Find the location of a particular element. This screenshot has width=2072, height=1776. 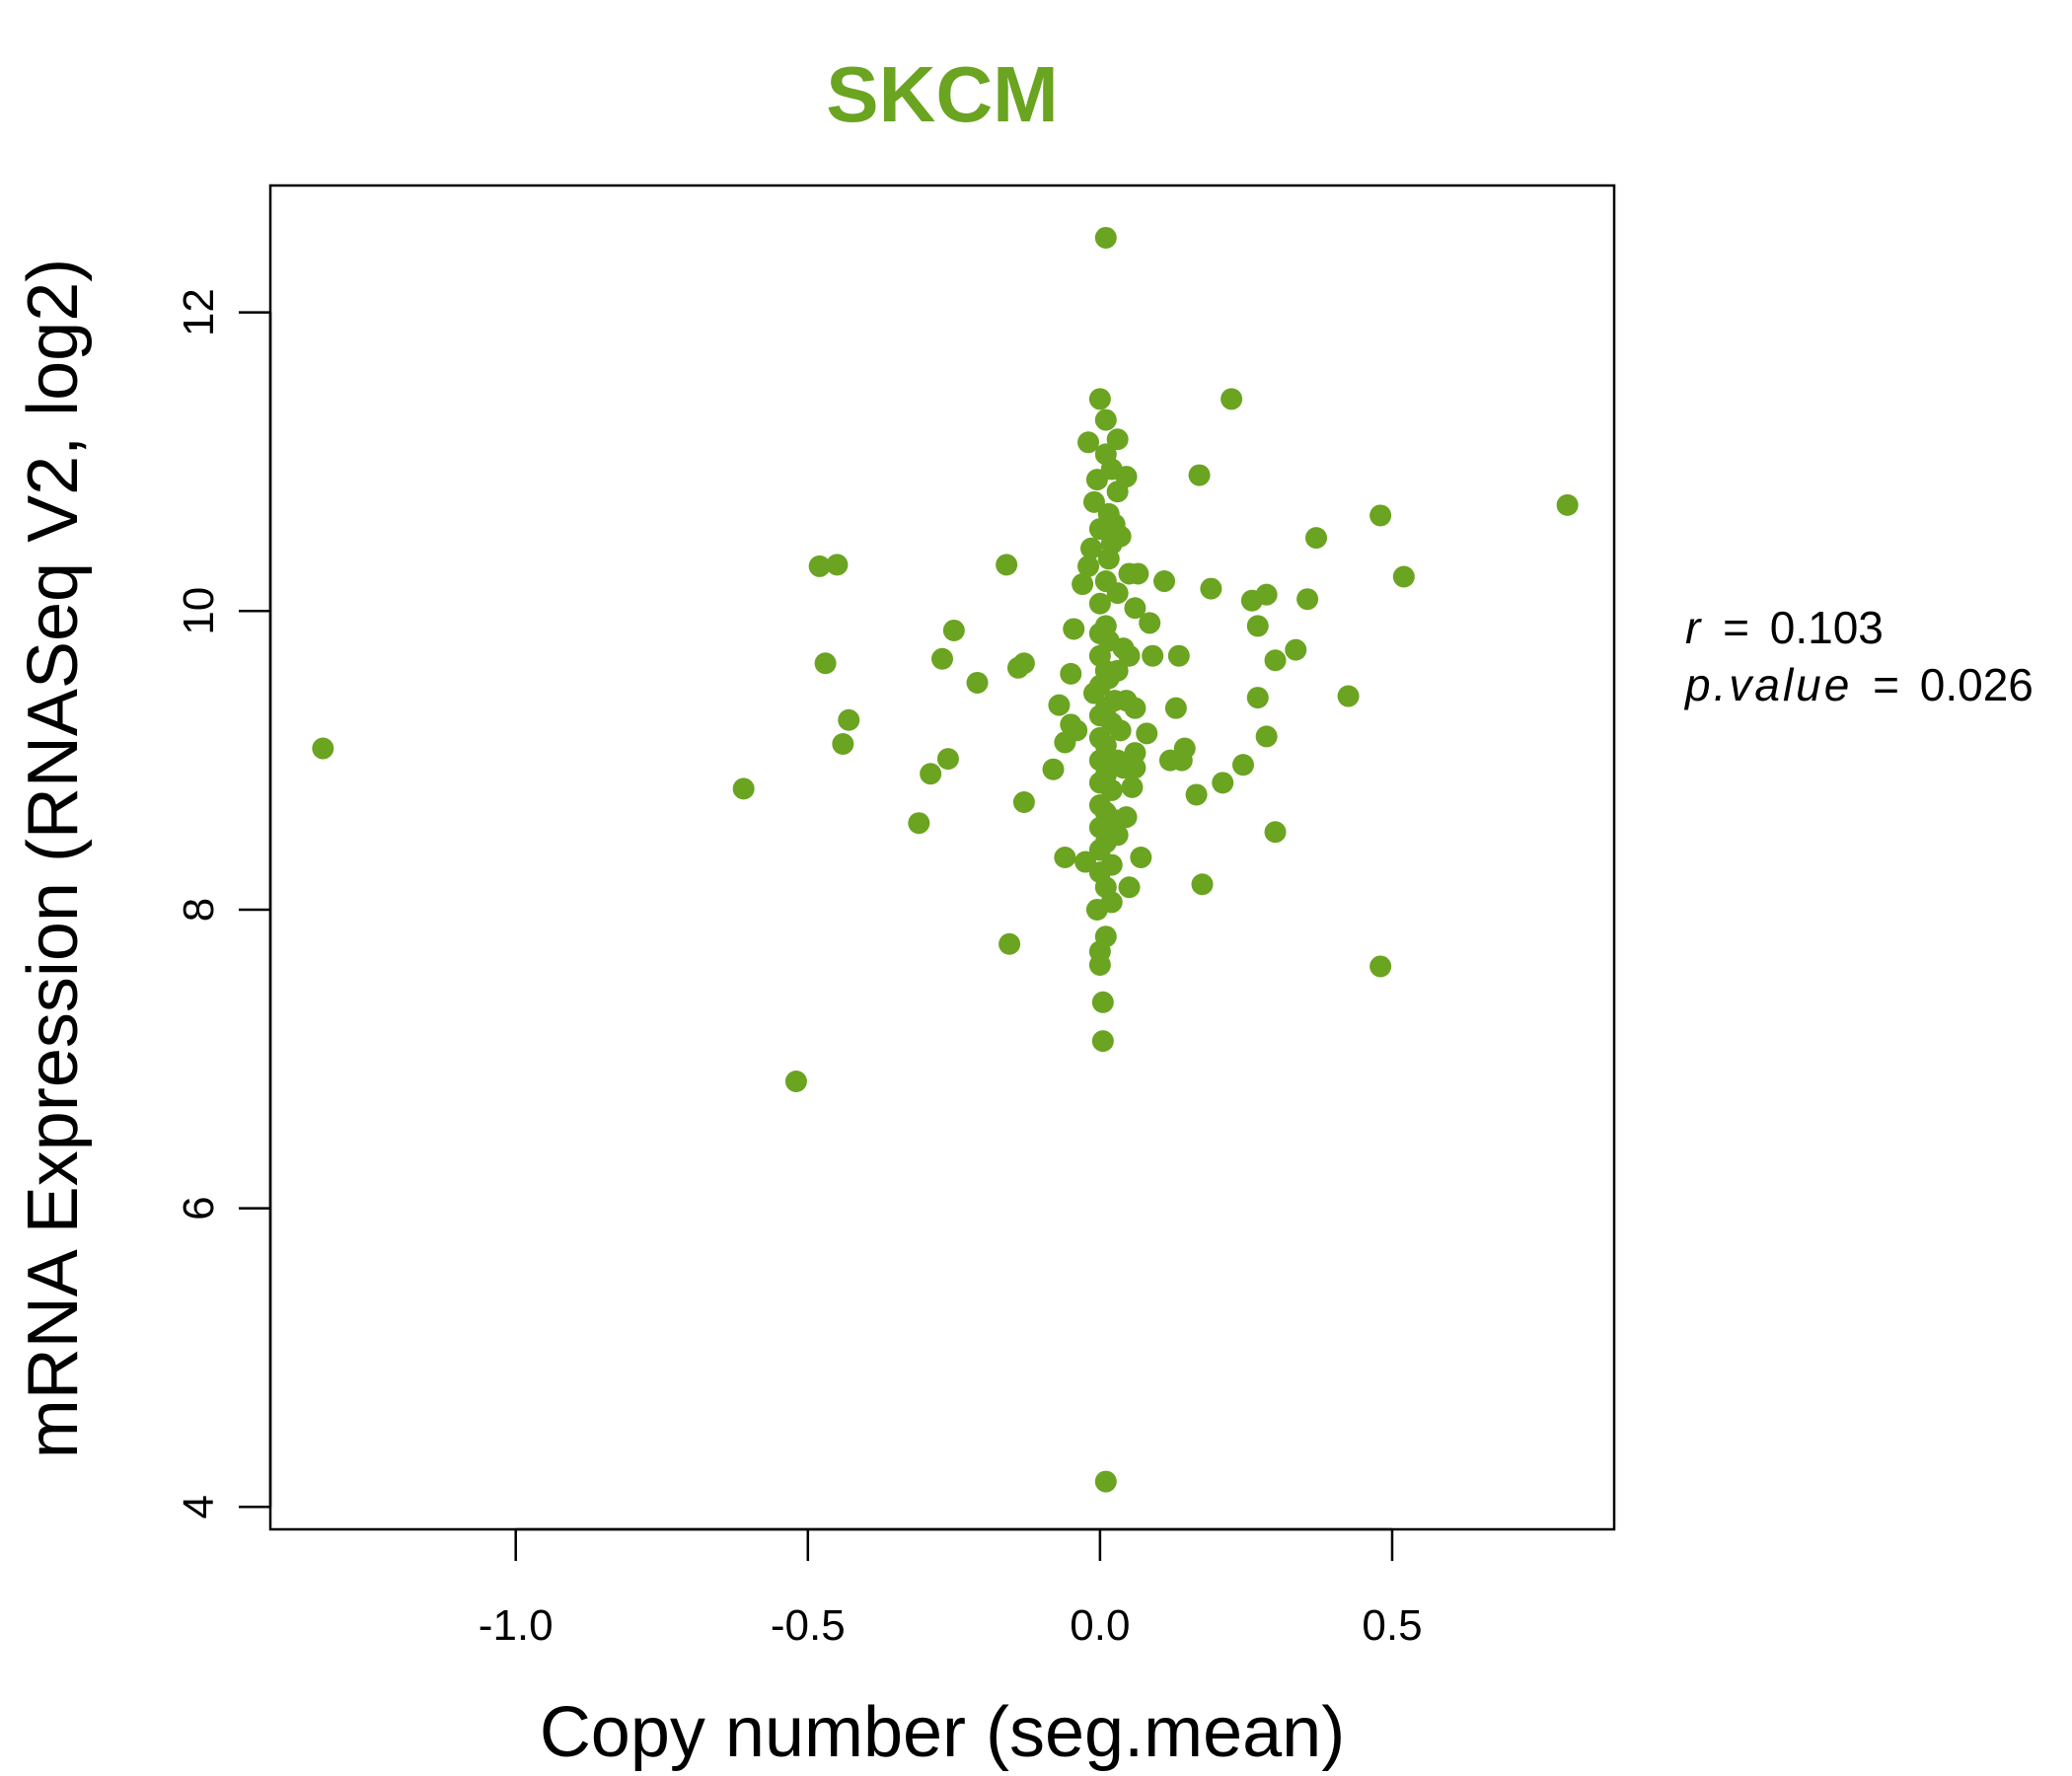

y-tick-label: 4 is located at coordinates (199, 1506).